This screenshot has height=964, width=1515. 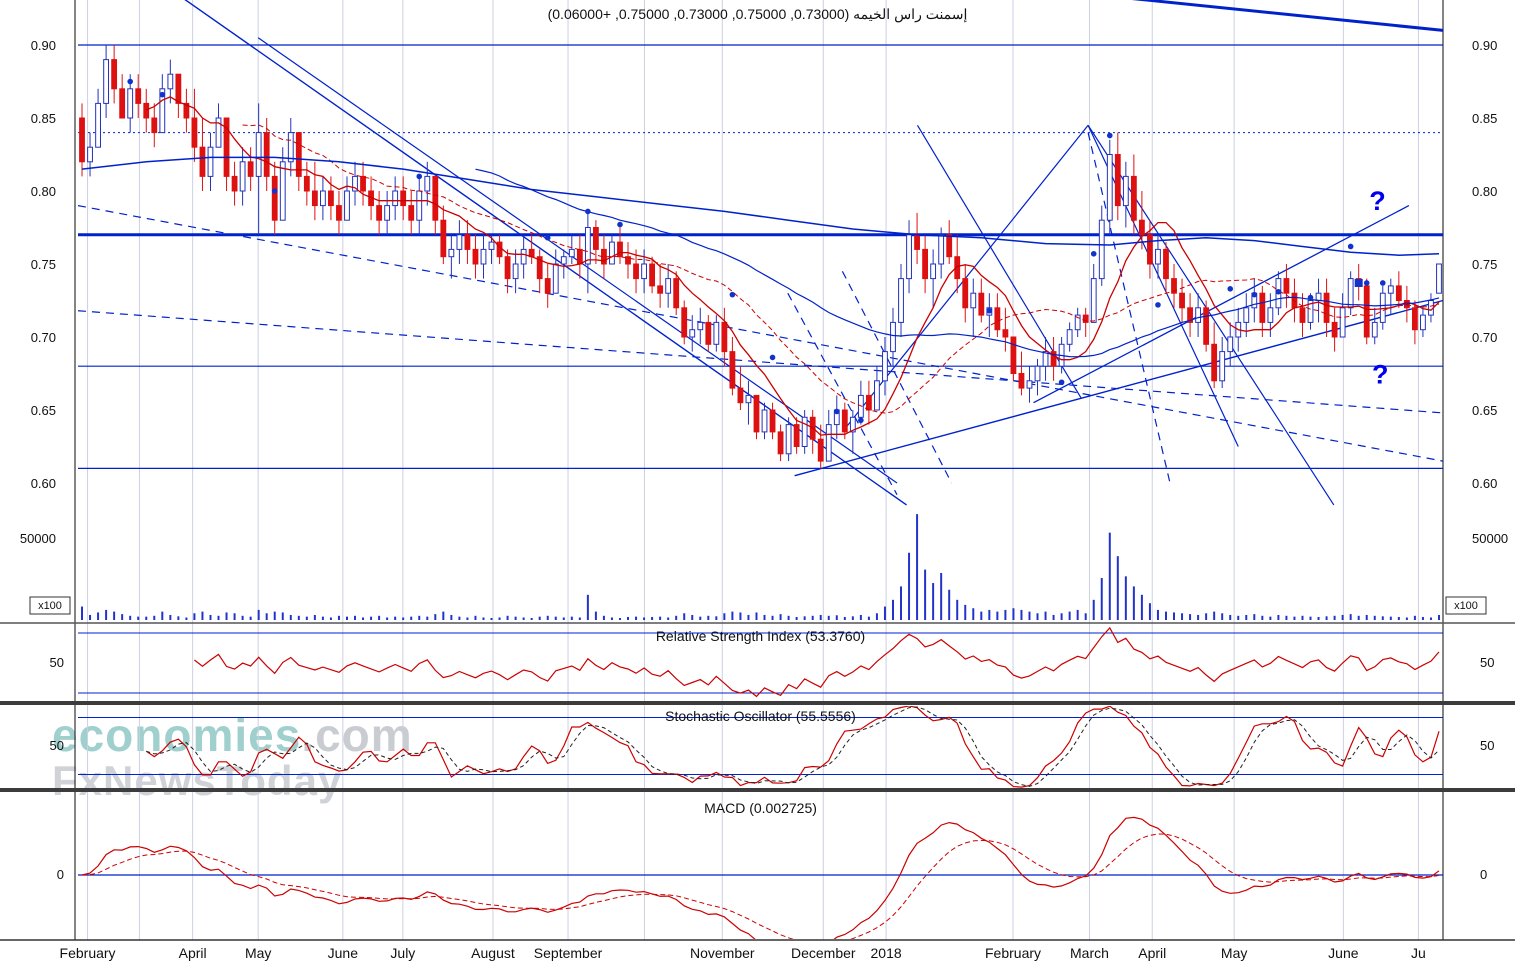 I want to click on rsi-axis-left: 50, so click(x=57, y=662).